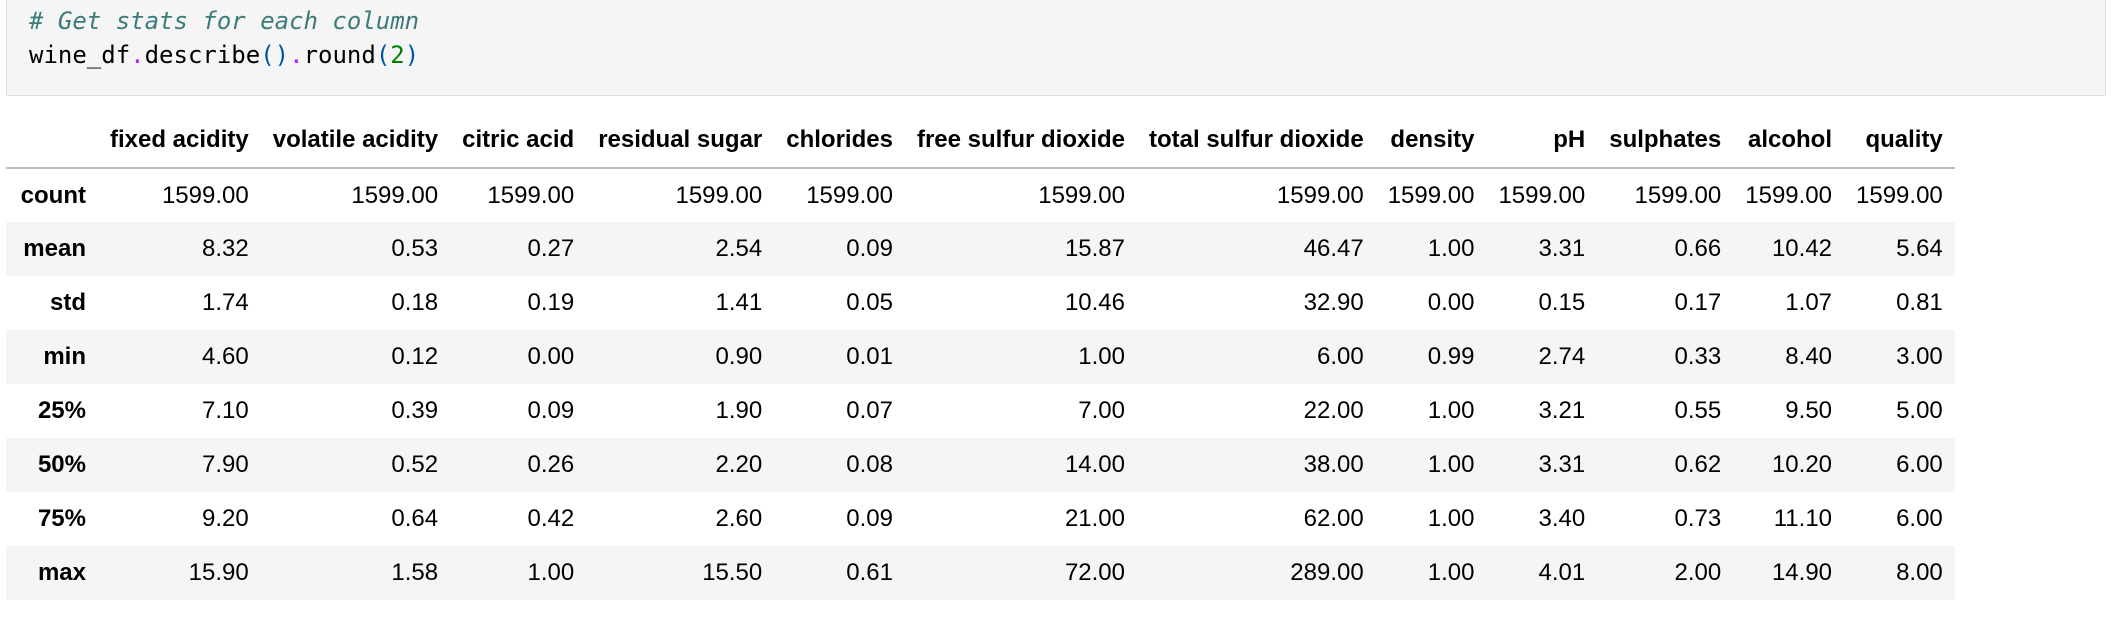 The image size is (2112, 618). Describe the element at coordinates (1698, 248) in the screenshot. I see `table-cell: 0.66` at that location.